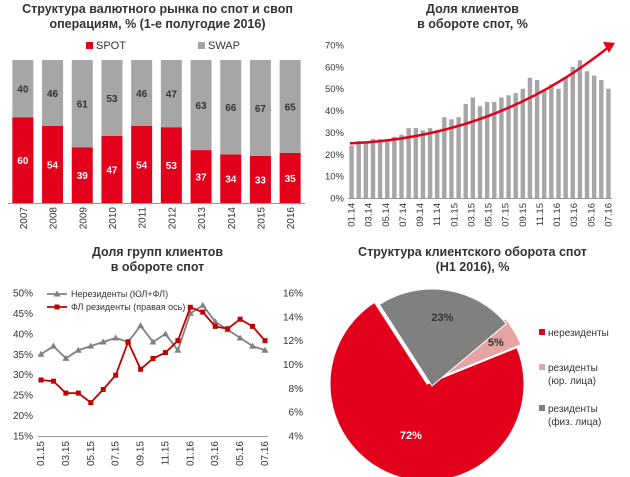  What do you see at coordinates (296, 413) in the screenshot?
I see `y-right-tick-label: 6%` at bounding box center [296, 413].